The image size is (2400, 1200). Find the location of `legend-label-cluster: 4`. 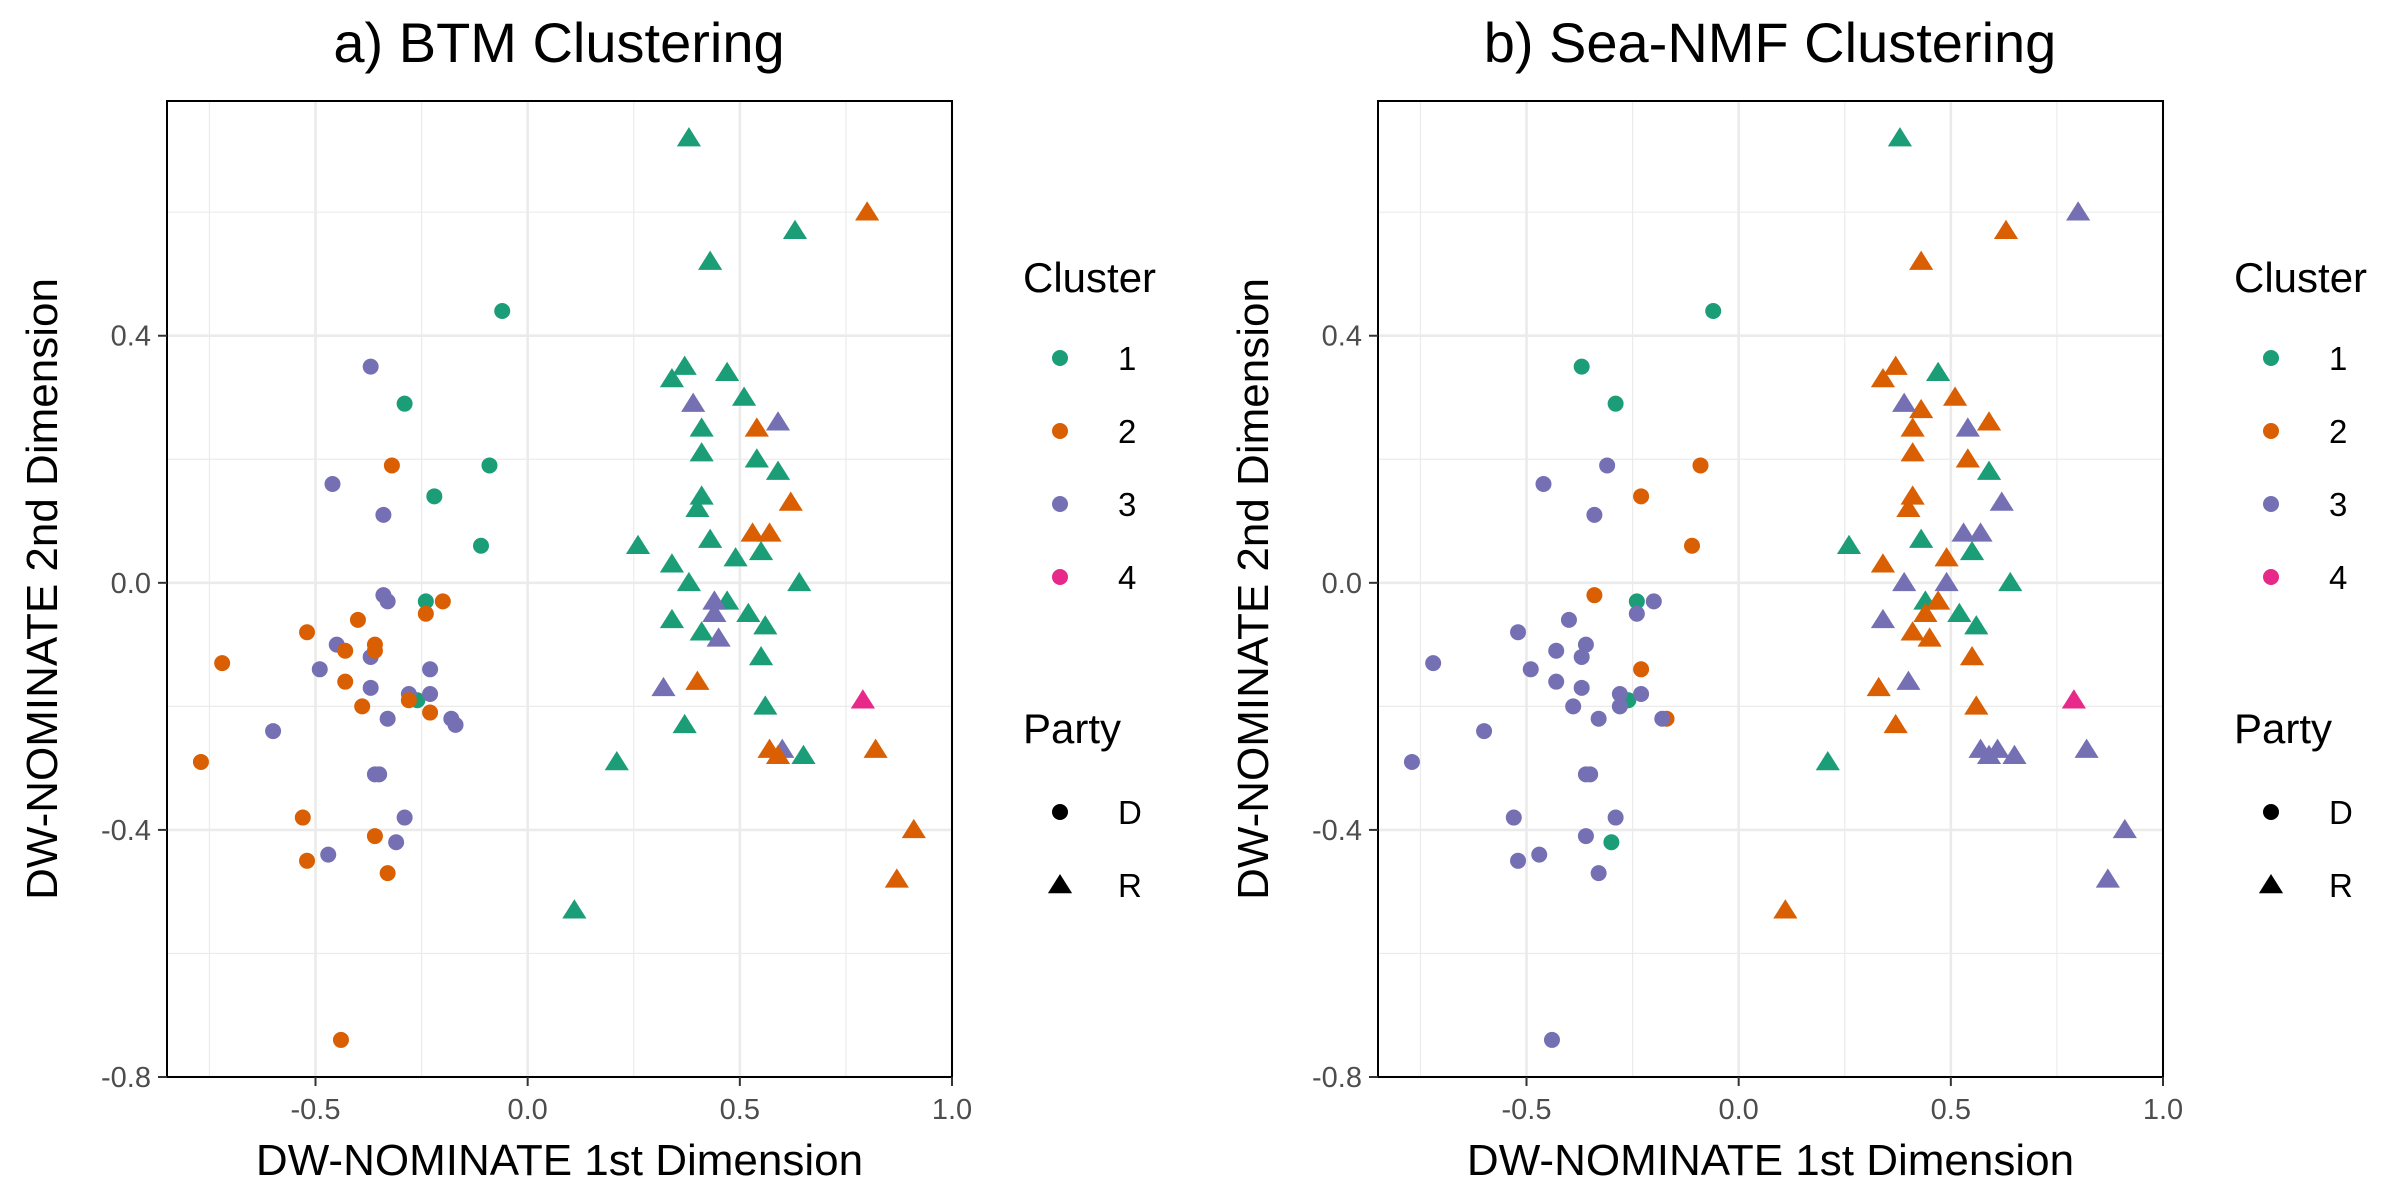

legend-label-cluster: 4 is located at coordinates (1127, 577).